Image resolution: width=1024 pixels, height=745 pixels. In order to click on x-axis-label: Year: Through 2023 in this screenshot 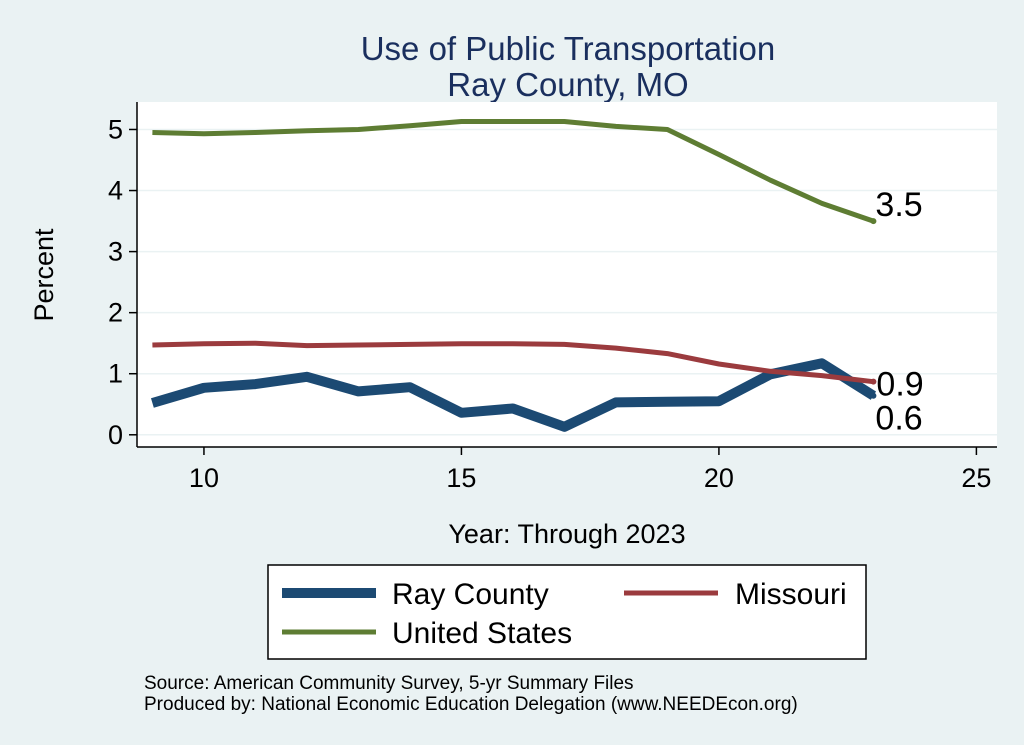, I will do `click(566, 534)`.